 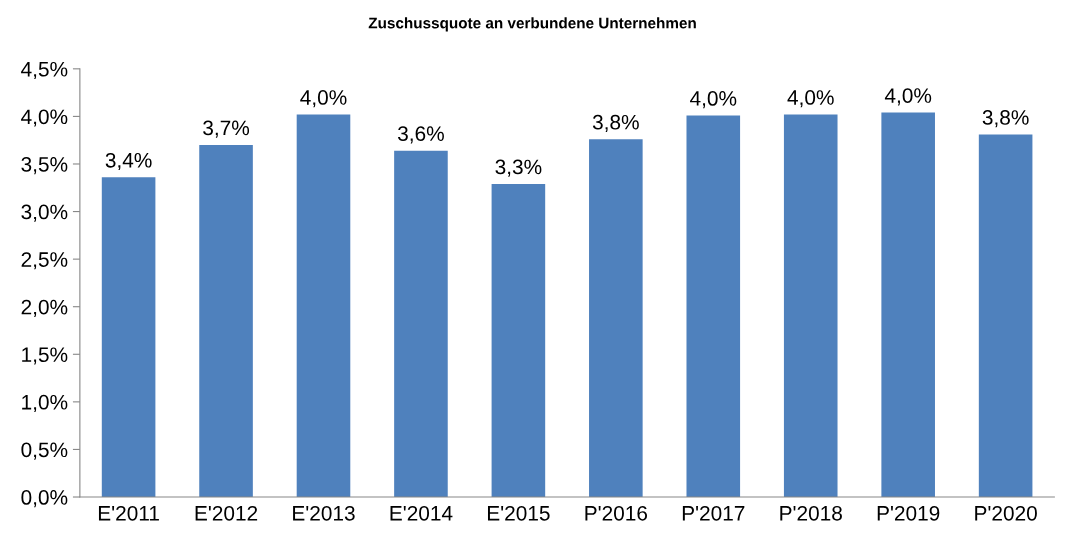 I want to click on y-tick-label: 1,5%, so click(x=45, y=356).